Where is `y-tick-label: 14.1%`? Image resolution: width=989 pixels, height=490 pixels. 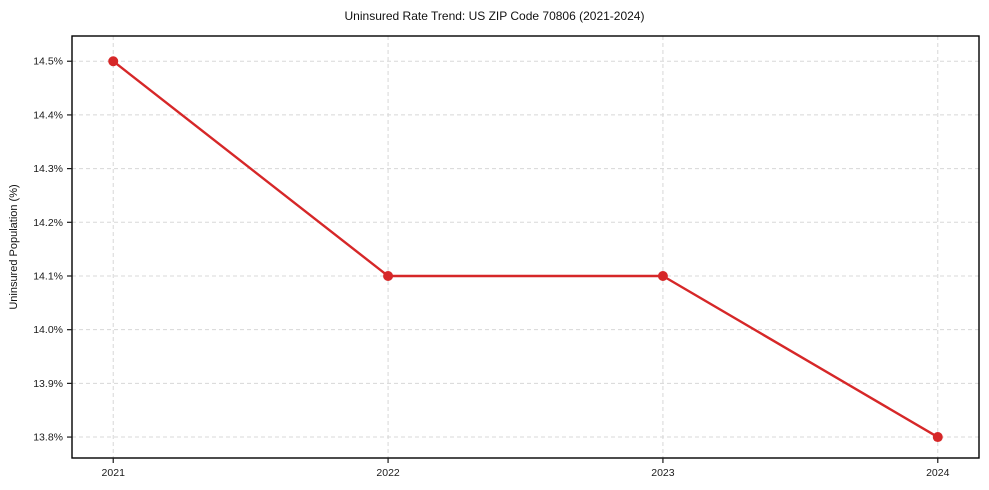
y-tick-label: 14.1% is located at coordinates (48, 276).